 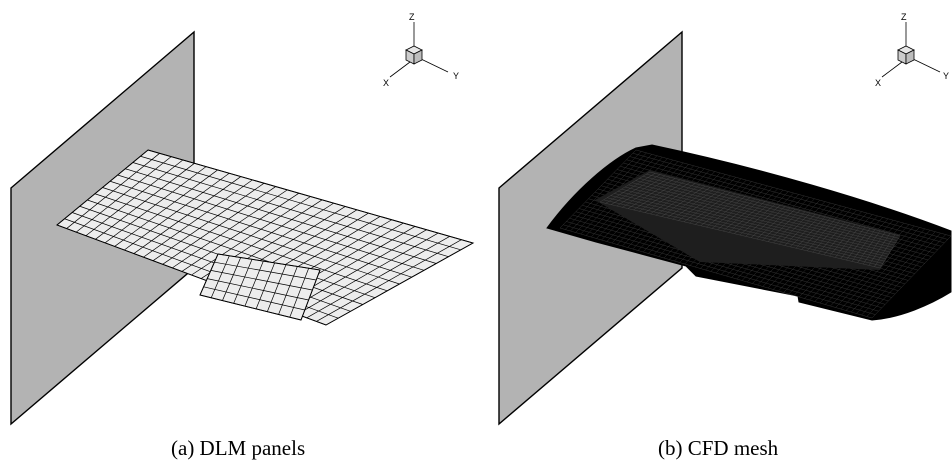 I want to click on caption-cfd-mesh: (b) CFD mesh, so click(x=718, y=448).